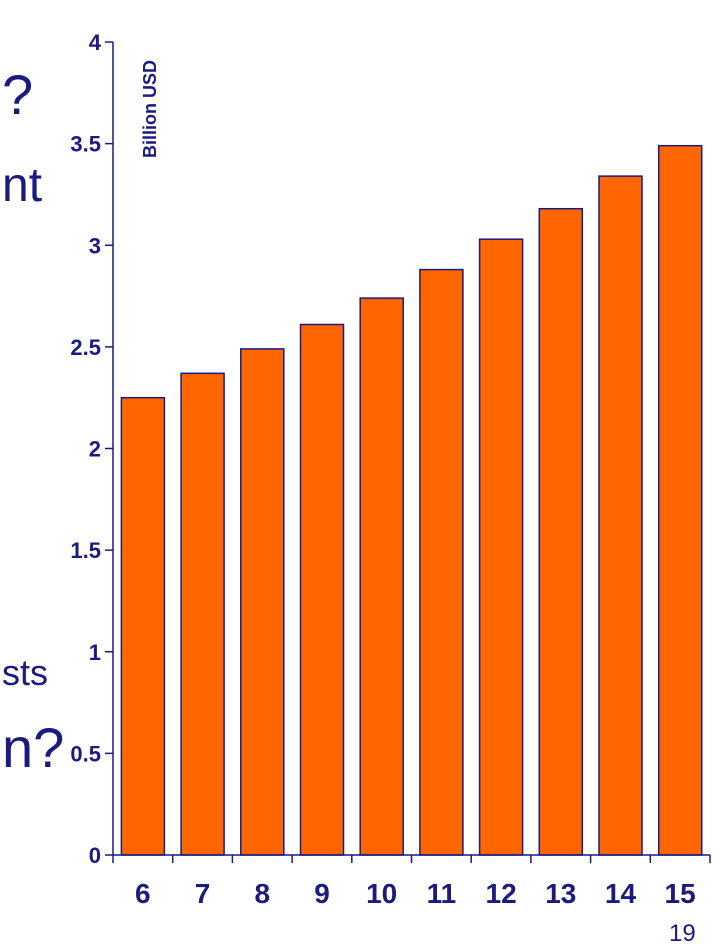 Image resolution: width=719 pixels, height=948 pixels. Describe the element at coordinates (95, 42) in the screenshot. I see `y-tick-label: 4` at that location.